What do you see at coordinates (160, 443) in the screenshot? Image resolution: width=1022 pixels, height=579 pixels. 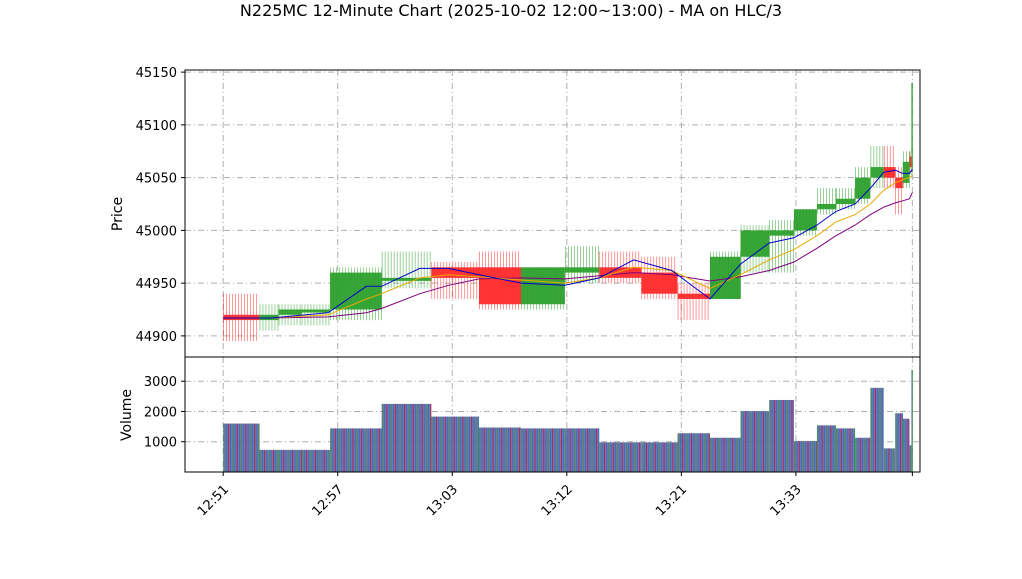 I see `volume-tick-label: 1000` at bounding box center [160, 443].